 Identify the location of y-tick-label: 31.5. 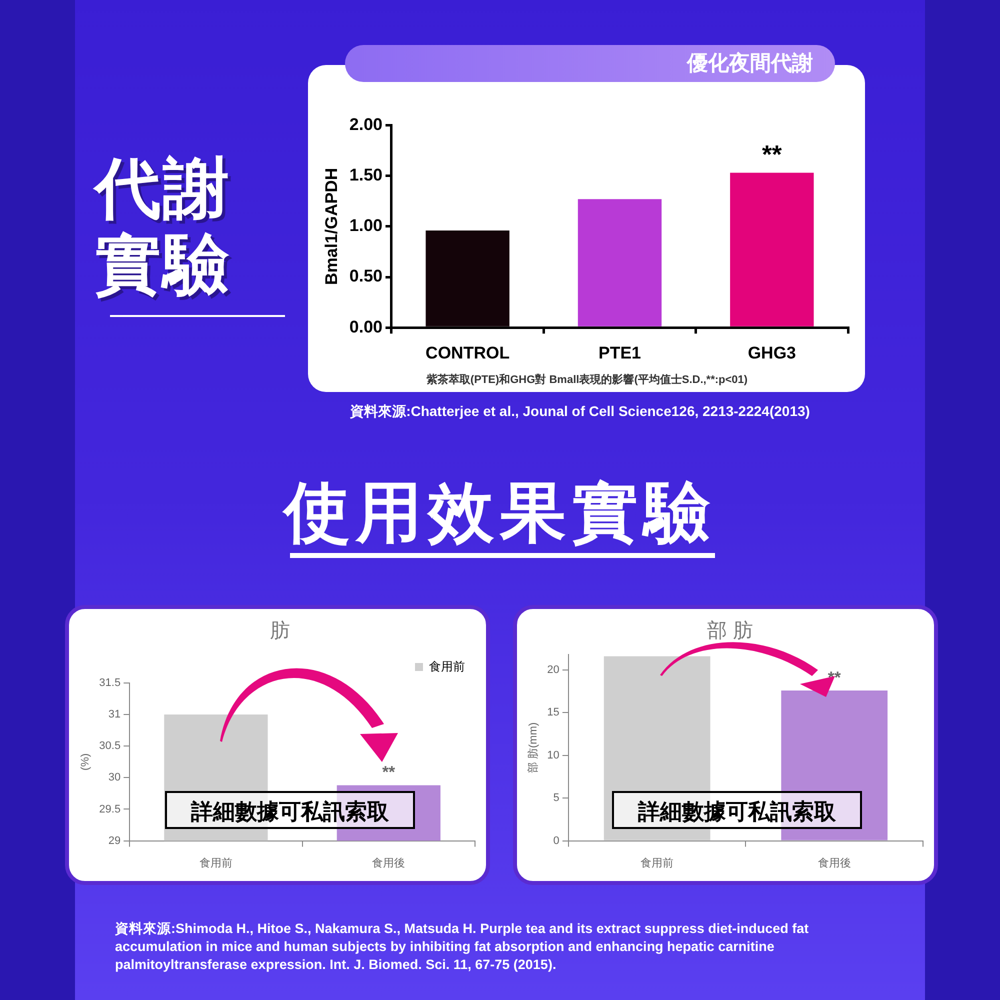
(110, 683).